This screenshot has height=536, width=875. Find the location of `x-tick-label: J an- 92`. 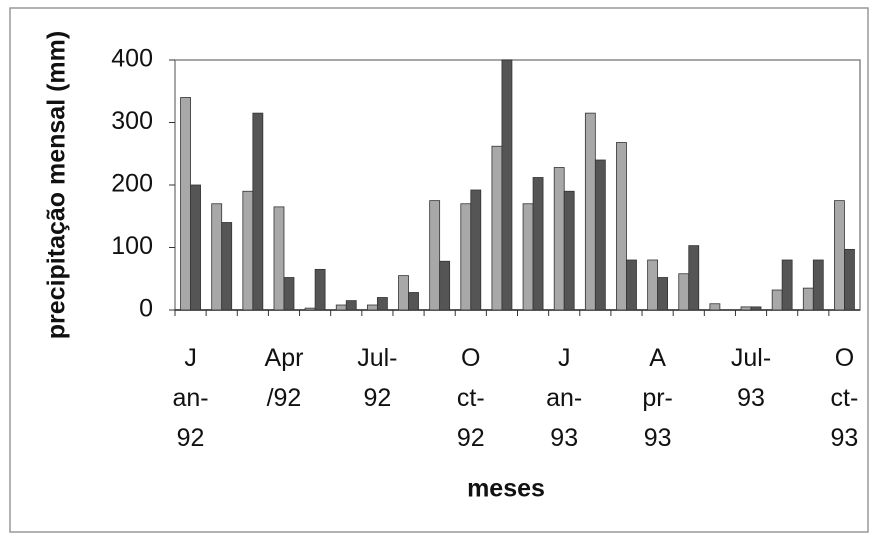

x-tick-label: J an- 92 is located at coordinates (190, 398).